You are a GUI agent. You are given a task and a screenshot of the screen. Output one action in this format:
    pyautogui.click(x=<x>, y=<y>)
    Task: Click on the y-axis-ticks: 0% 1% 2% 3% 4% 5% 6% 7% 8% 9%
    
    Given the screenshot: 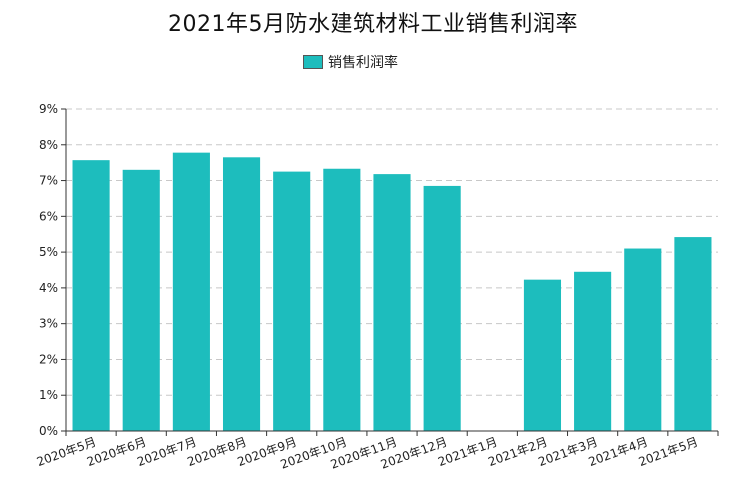 What is the action you would take?
    pyautogui.click(x=52, y=270)
    